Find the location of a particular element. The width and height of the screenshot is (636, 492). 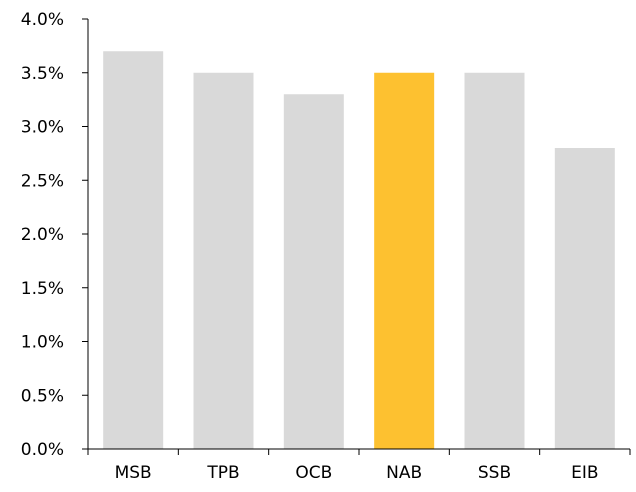

x-tick-label: TPB is located at coordinates (222, 473).